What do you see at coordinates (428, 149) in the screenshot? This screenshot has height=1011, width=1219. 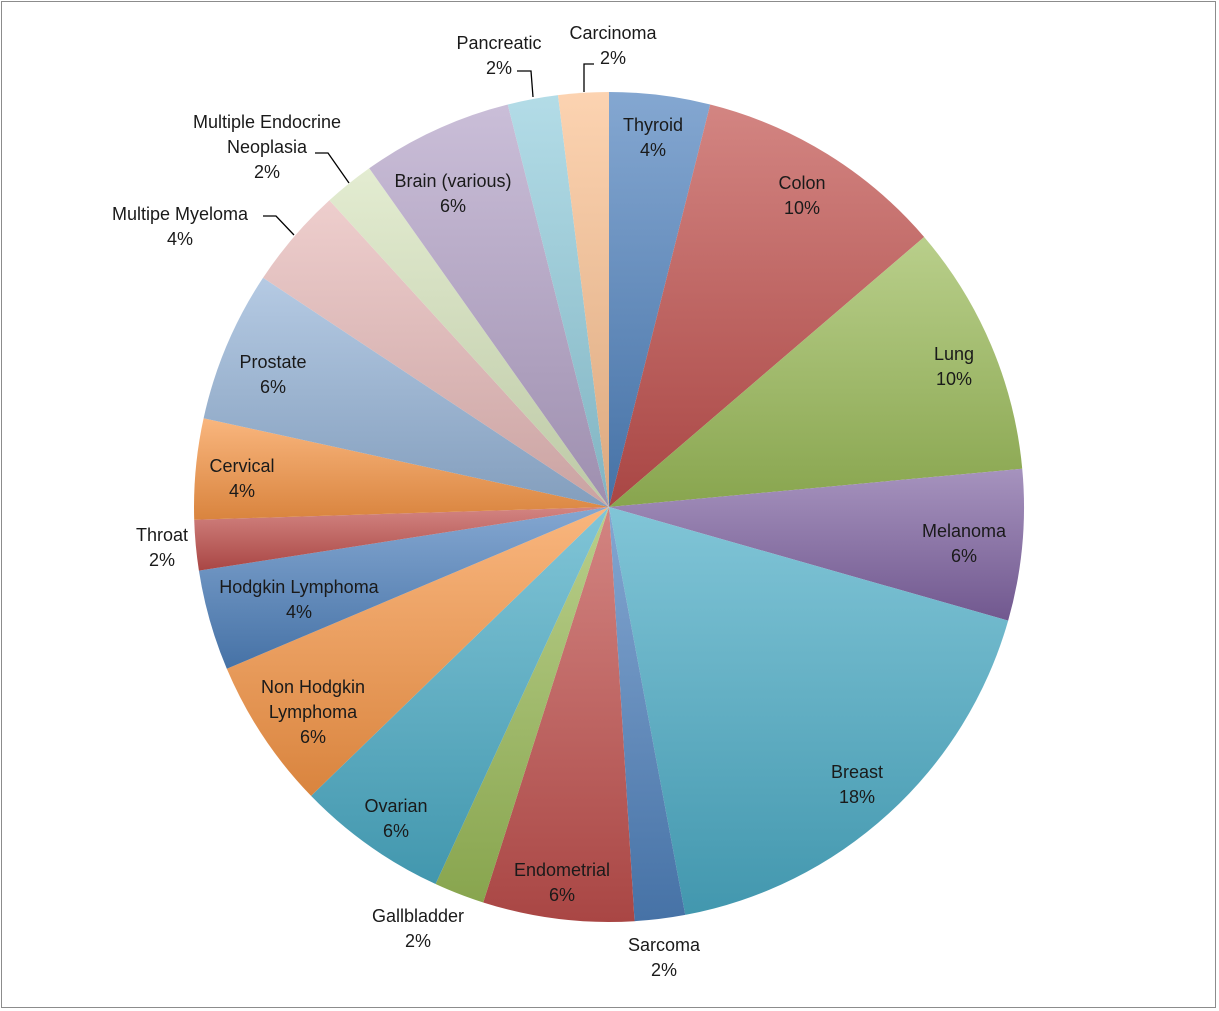 I see `leader-layer` at bounding box center [428, 149].